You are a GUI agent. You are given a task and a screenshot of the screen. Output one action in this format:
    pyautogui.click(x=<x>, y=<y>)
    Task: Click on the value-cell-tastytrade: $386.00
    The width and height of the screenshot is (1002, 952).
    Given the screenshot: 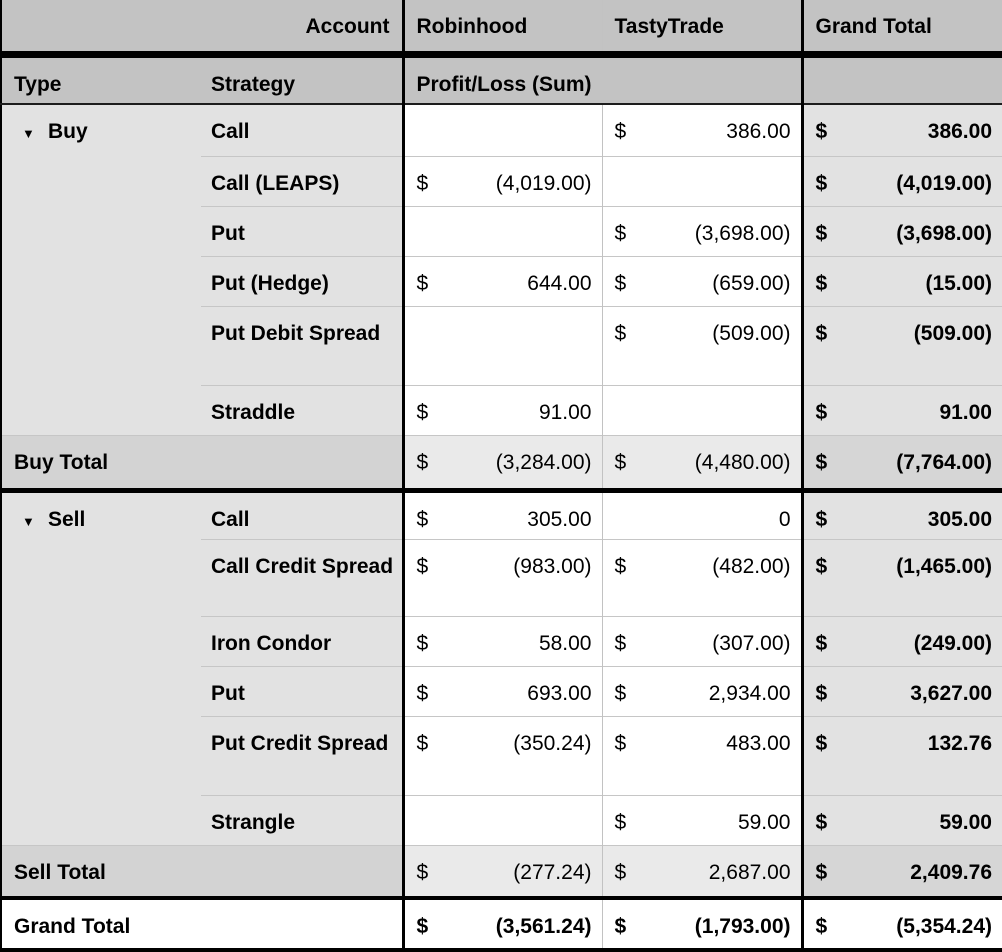 What is the action you would take?
    pyautogui.click(x=701, y=129)
    